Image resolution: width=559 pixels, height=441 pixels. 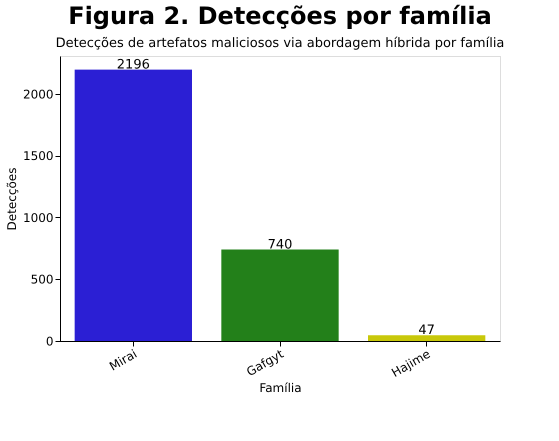 I want to click on x-axis-title: Família, so click(x=280, y=388).